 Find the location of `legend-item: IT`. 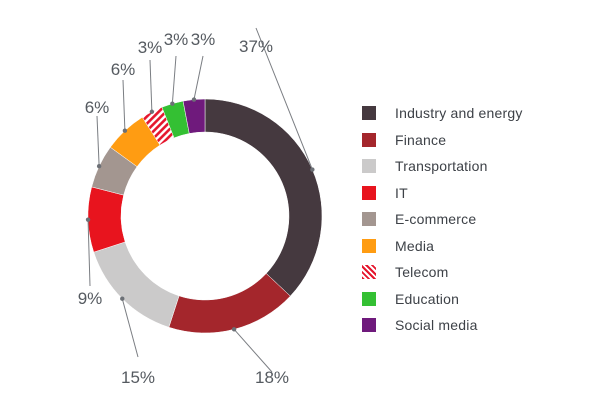

legend-item: IT is located at coordinates (442, 193).